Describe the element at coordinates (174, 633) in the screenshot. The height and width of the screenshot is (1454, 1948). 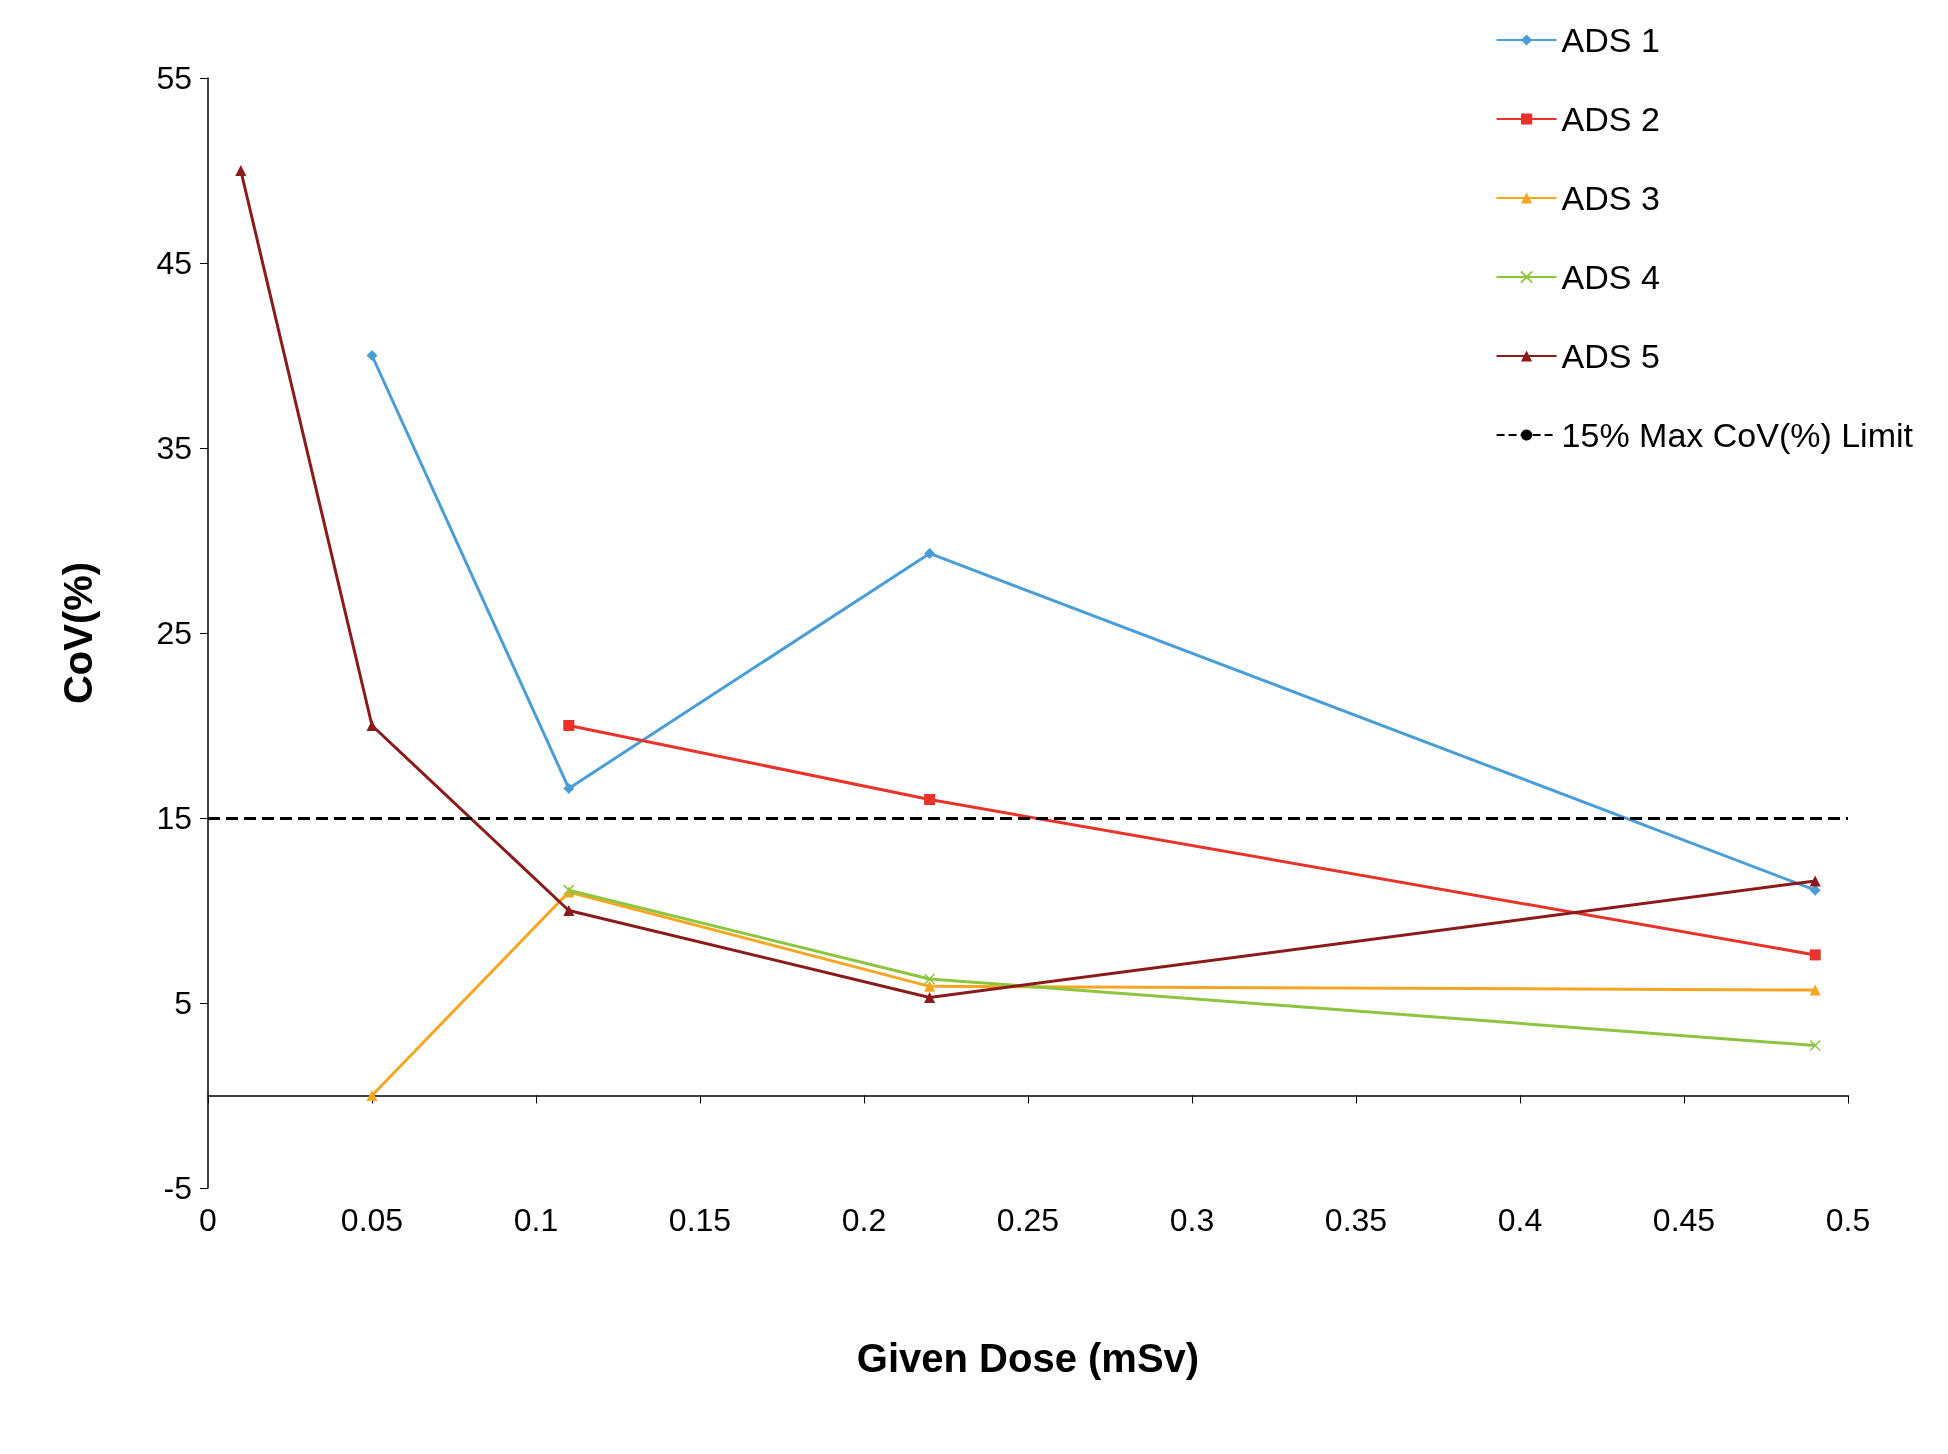
I see `y-tick-label: 25` at that location.